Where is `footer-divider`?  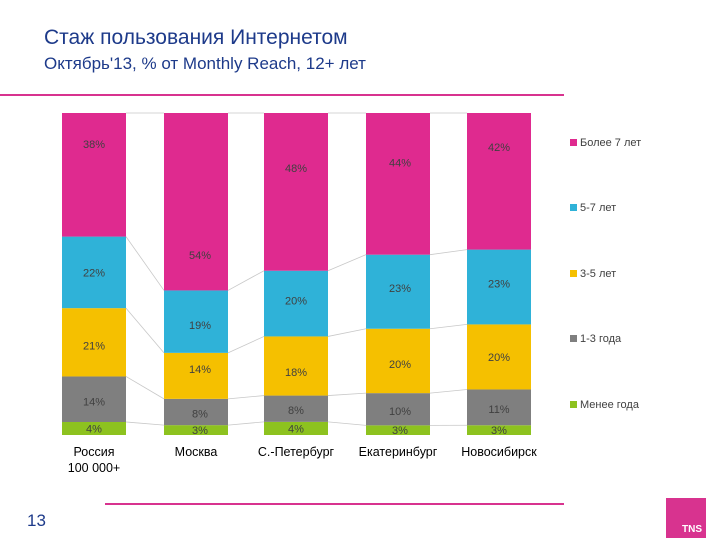
footer-divider is located at coordinates (334, 504).